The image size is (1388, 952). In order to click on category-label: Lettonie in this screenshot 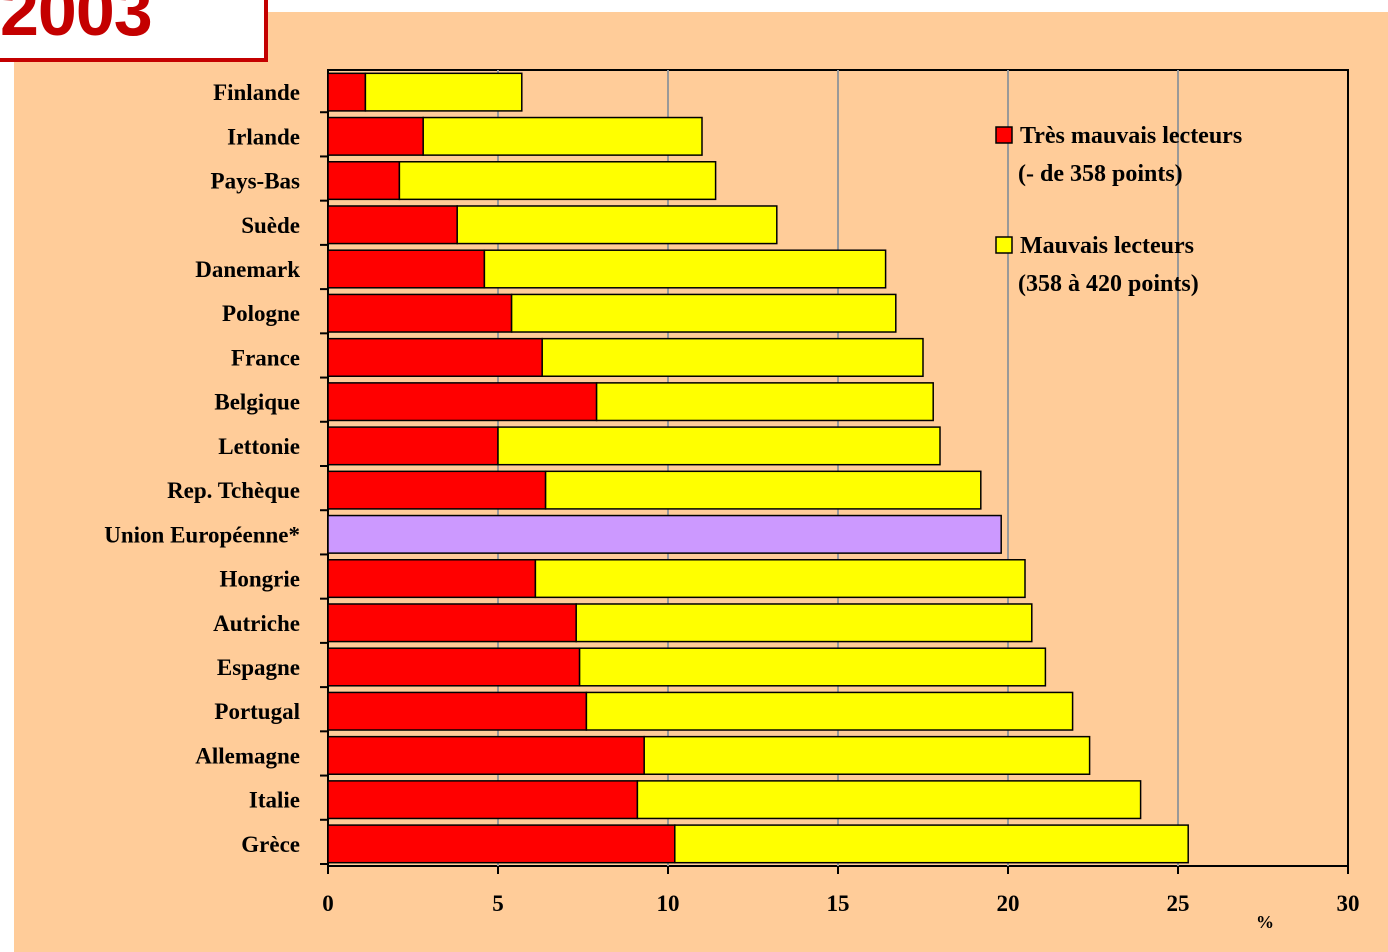, I will do `click(259, 446)`.